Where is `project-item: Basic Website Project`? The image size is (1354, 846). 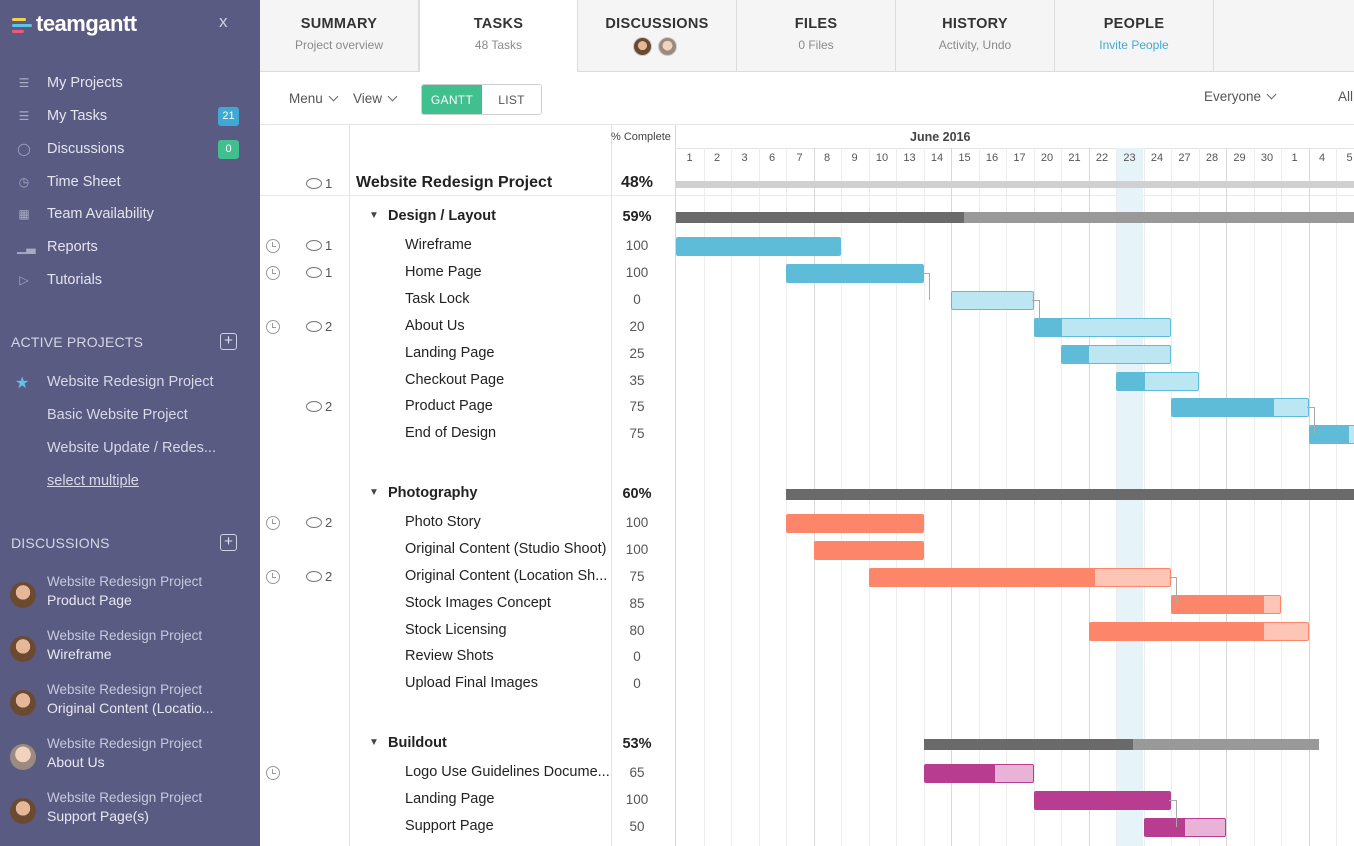 project-item: Basic Website Project is located at coordinates (117, 415).